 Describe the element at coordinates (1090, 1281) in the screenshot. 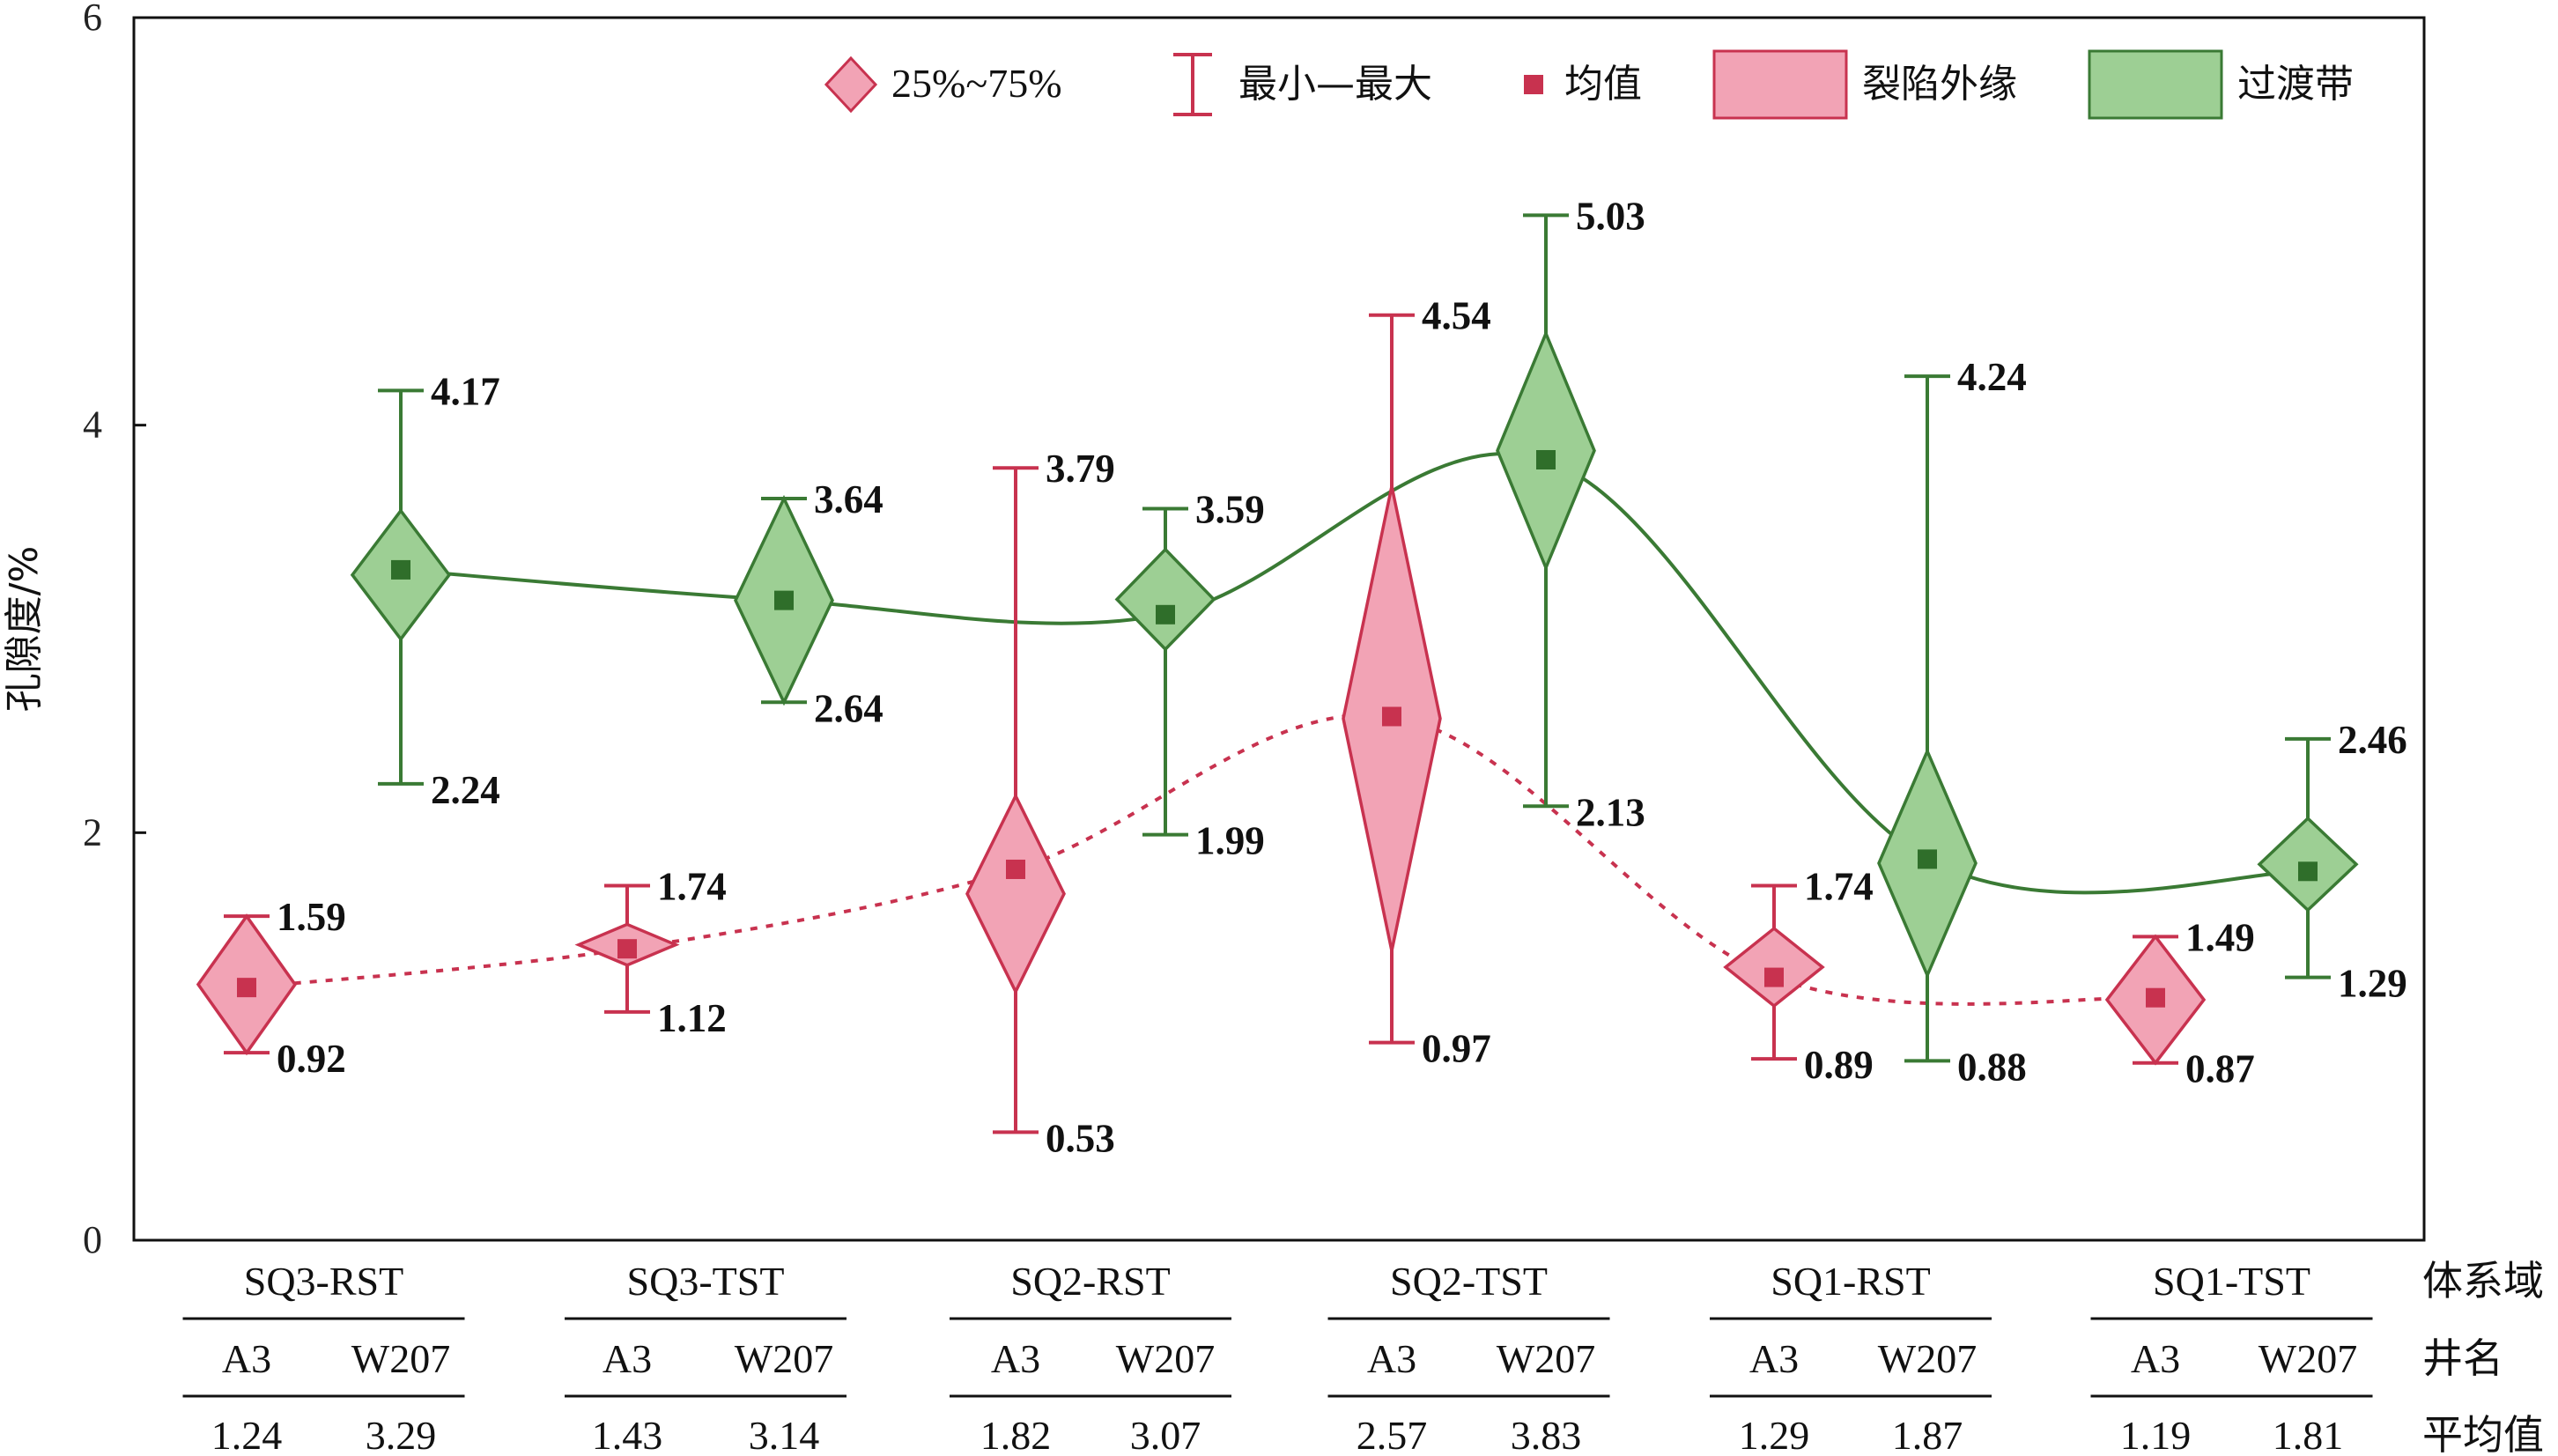

I see `category-label: SQ2-RST` at that location.